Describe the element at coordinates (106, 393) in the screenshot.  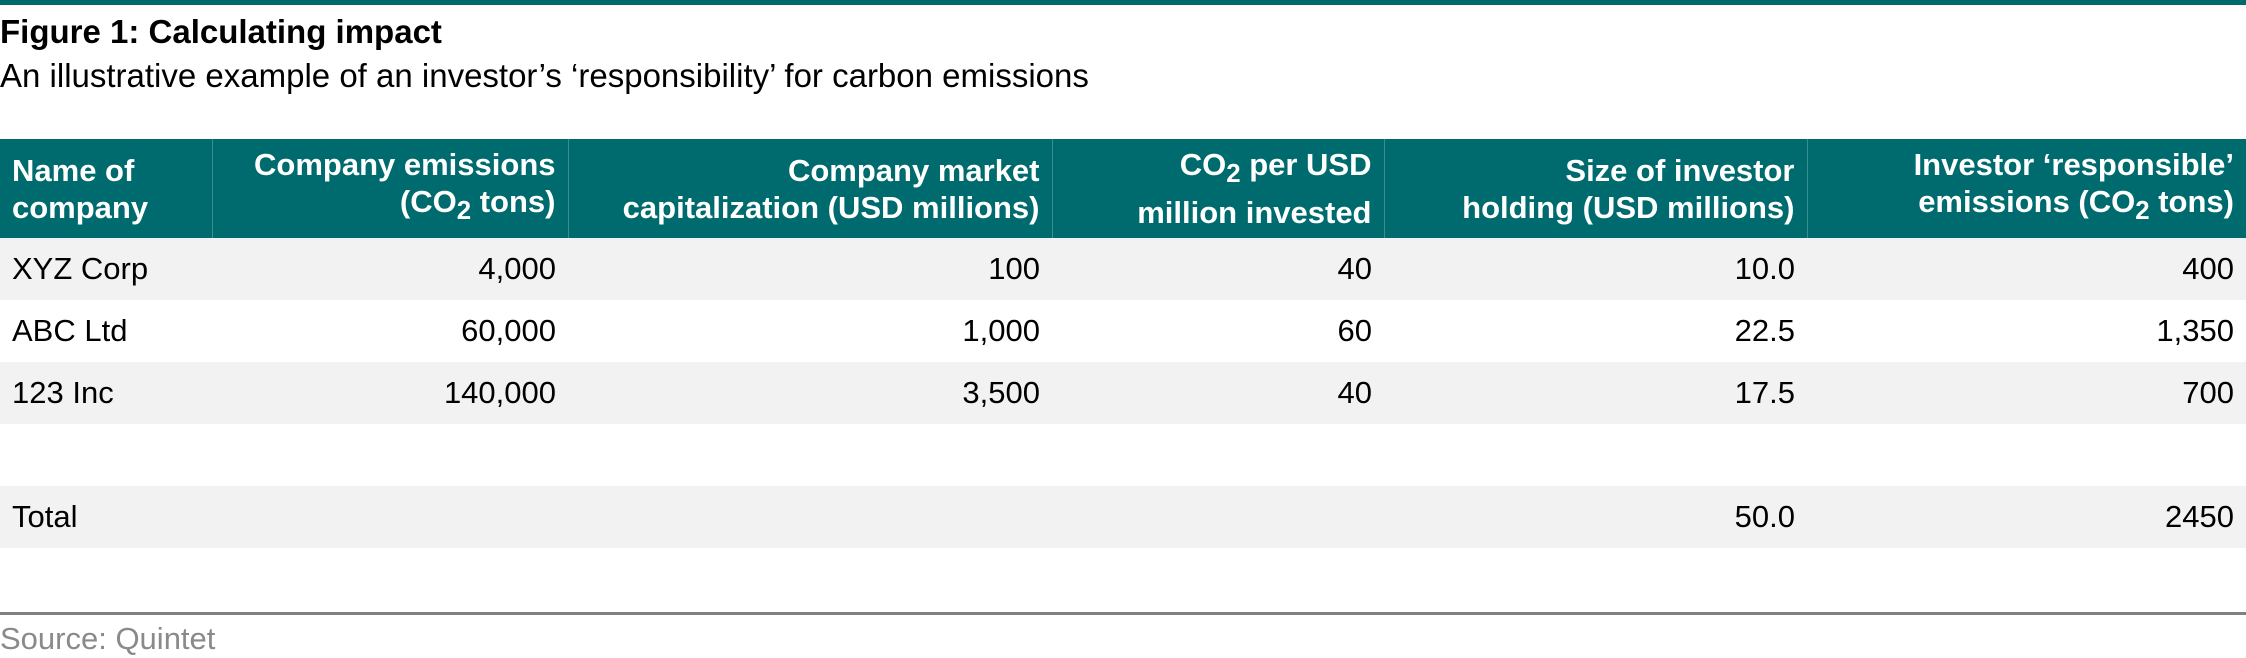
I see `cell-company-name: 123 Inc` at that location.